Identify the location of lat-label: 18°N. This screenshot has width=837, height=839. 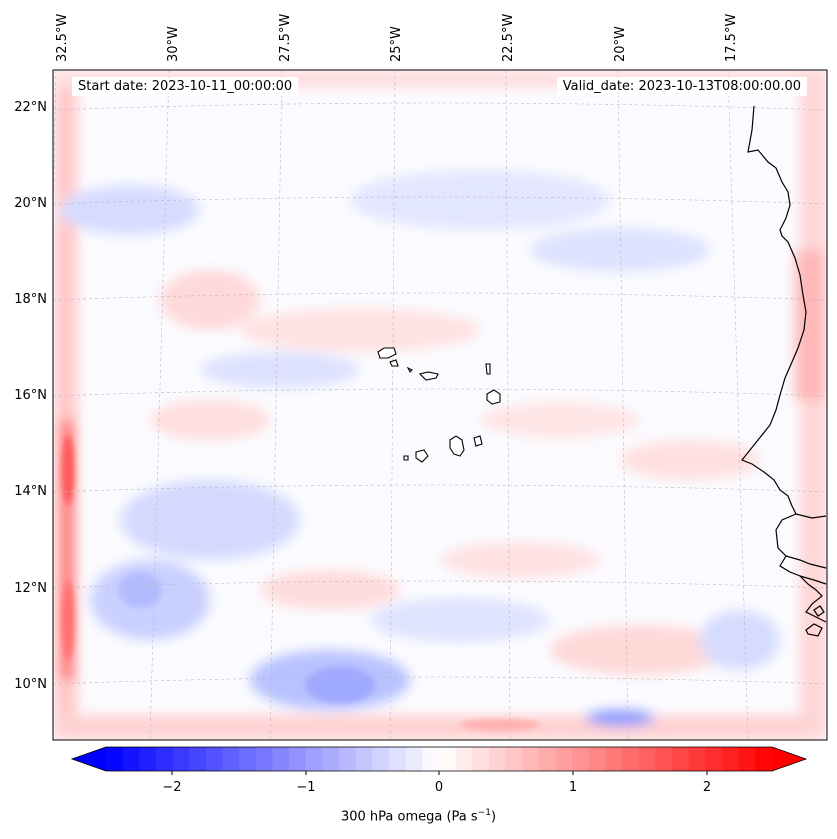
(30, 299).